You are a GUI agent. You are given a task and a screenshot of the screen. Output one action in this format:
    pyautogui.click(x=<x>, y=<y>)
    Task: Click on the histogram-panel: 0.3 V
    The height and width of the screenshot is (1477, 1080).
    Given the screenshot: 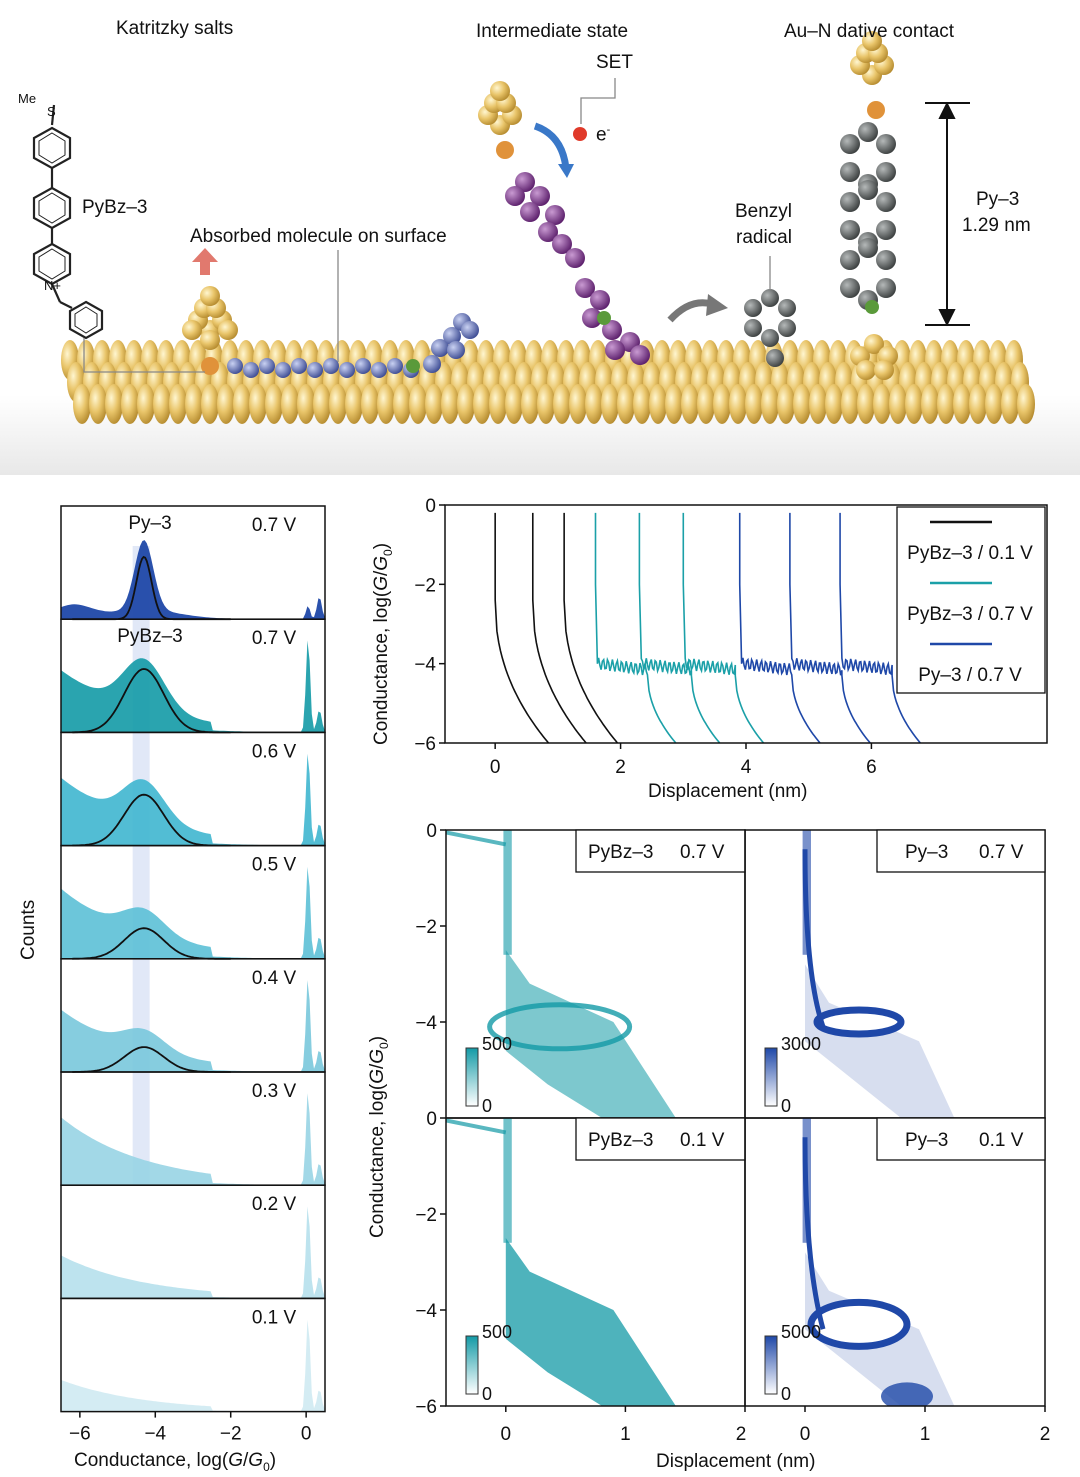 What is the action you would take?
    pyautogui.click(x=193, y=1128)
    